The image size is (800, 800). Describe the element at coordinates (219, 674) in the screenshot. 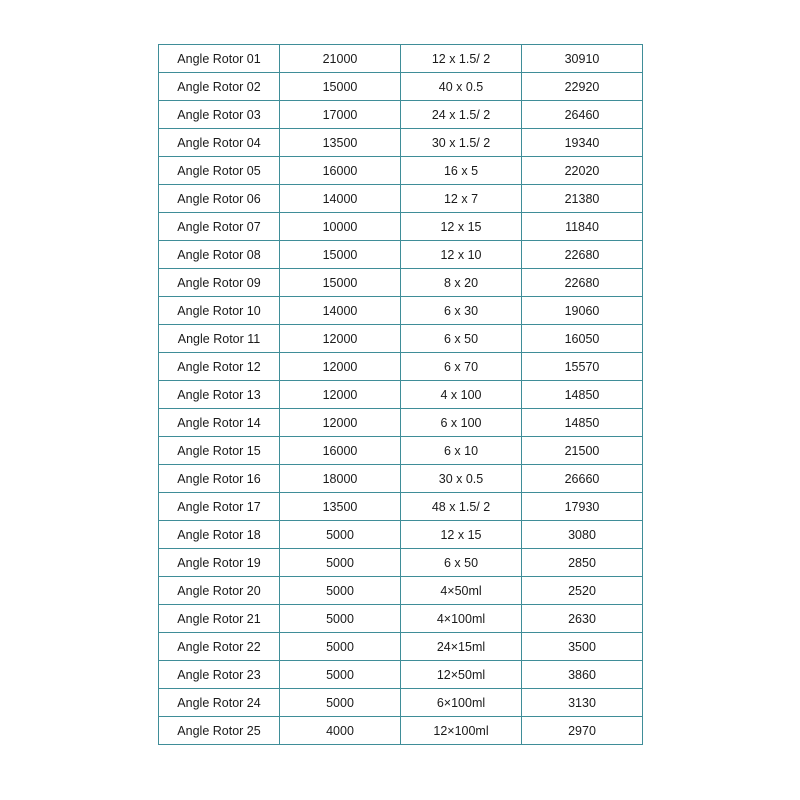

I see `rotor-name-cell: Angle Rotor 23` at that location.